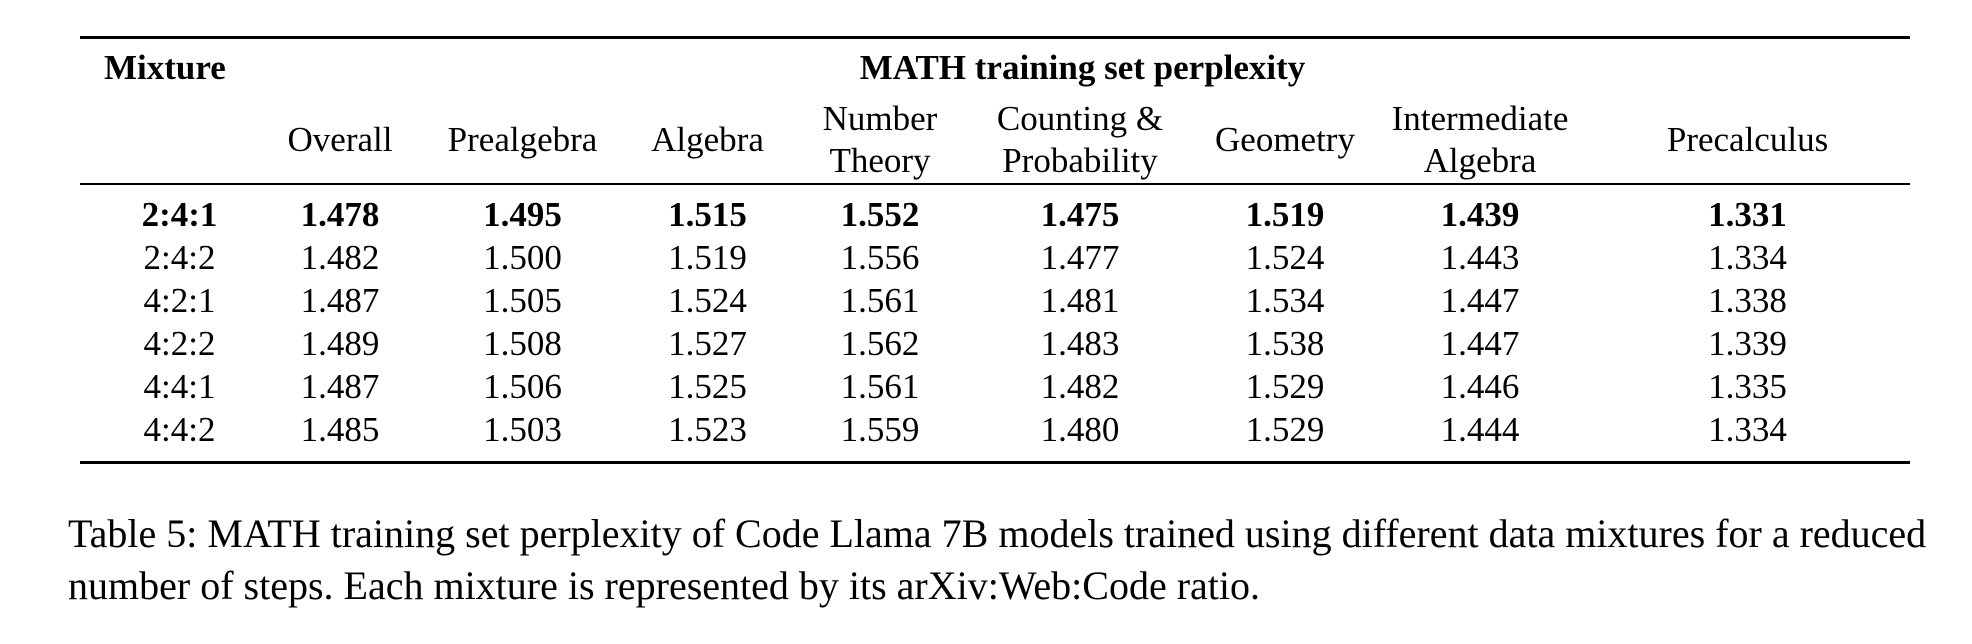  What do you see at coordinates (179, 214) in the screenshot?
I see `mixture-cell: 2:4:1` at bounding box center [179, 214].